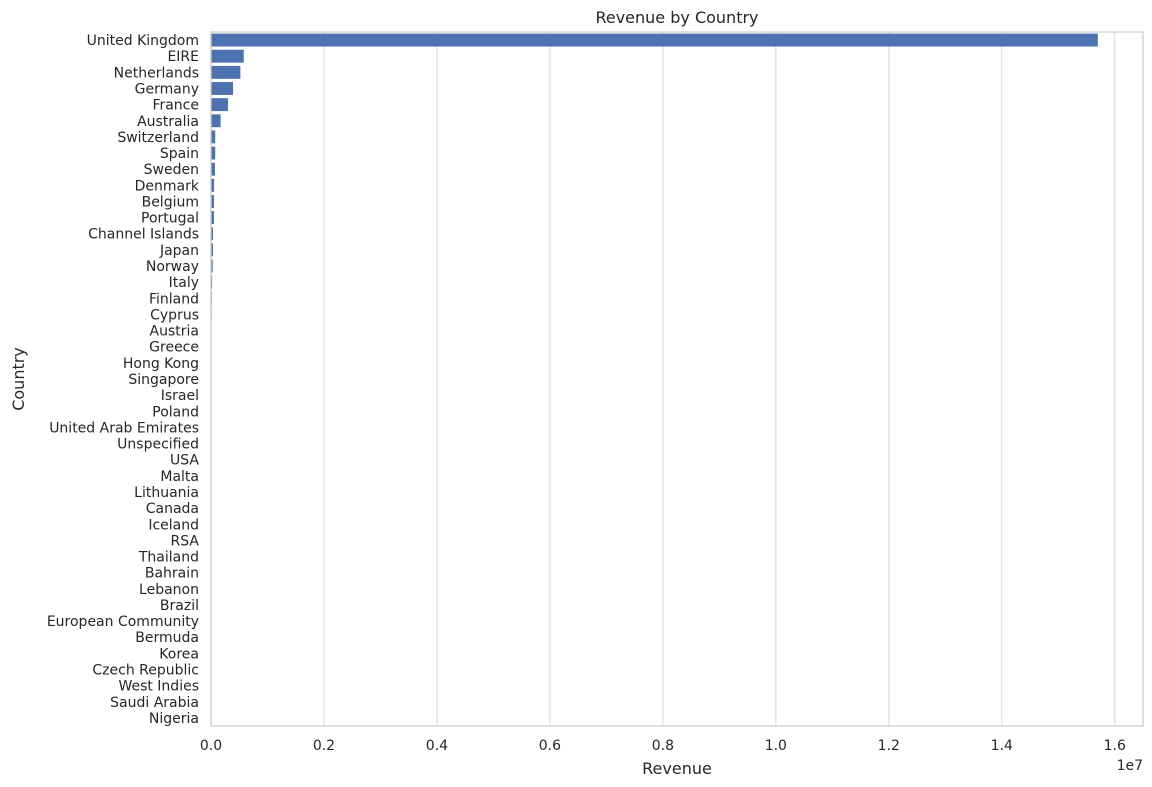 Image resolution: width=1152 pixels, height=787 pixels. Describe the element at coordinates (161, 364) in the screenshot. I see `y-tick-label: Hong Kong` at that location.